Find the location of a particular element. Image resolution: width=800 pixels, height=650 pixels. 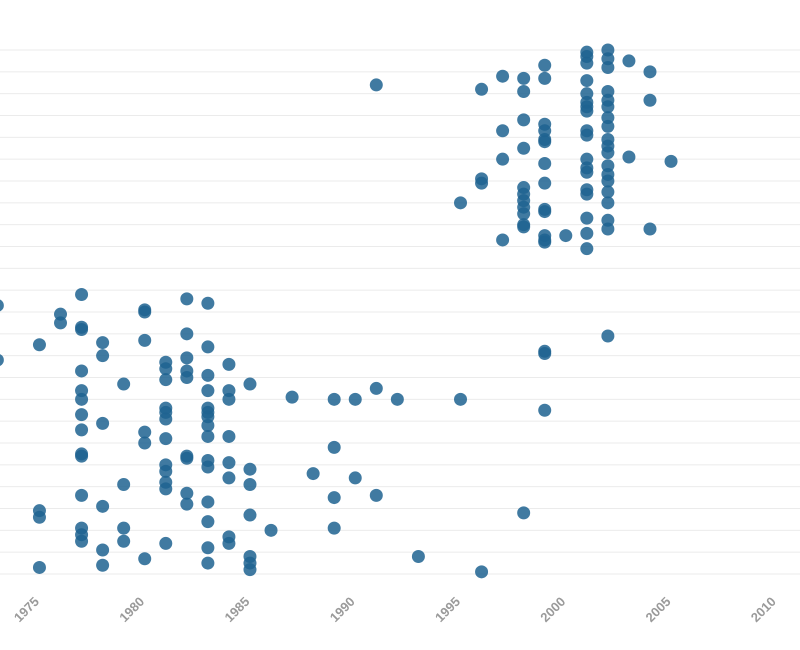

x-tick-label: 2005 is located at coordinates (658, 609).